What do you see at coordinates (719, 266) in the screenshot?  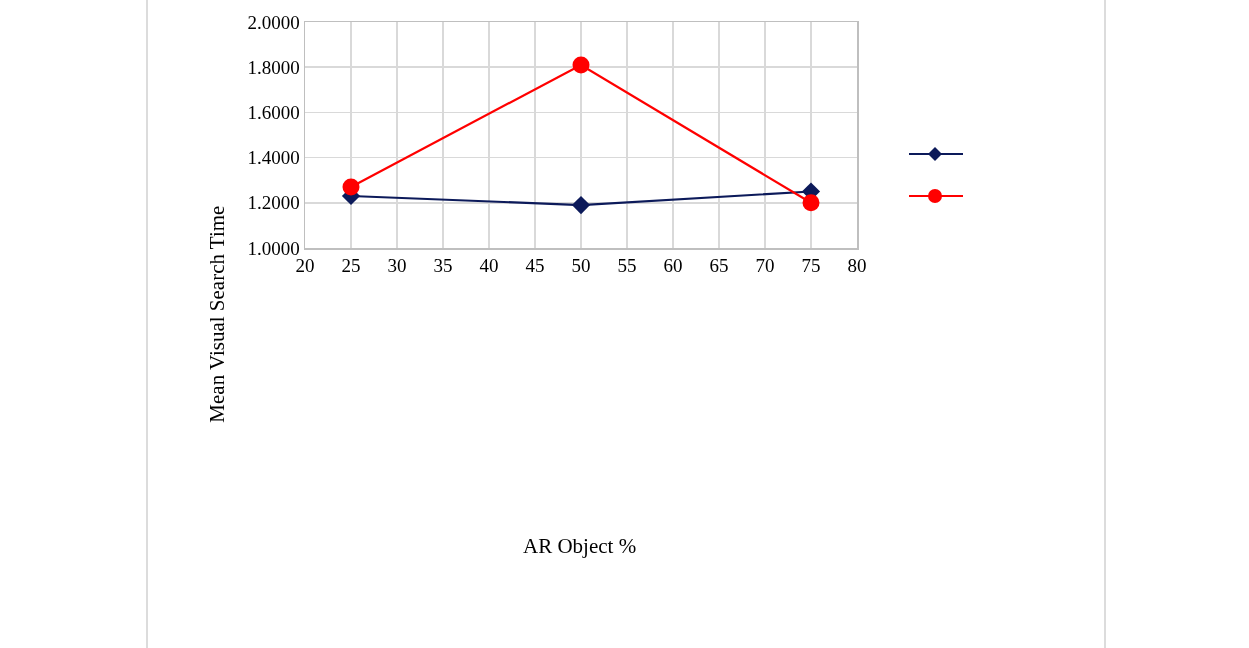 I see `x-tick-label: 65` at bounding box center [719, 266].